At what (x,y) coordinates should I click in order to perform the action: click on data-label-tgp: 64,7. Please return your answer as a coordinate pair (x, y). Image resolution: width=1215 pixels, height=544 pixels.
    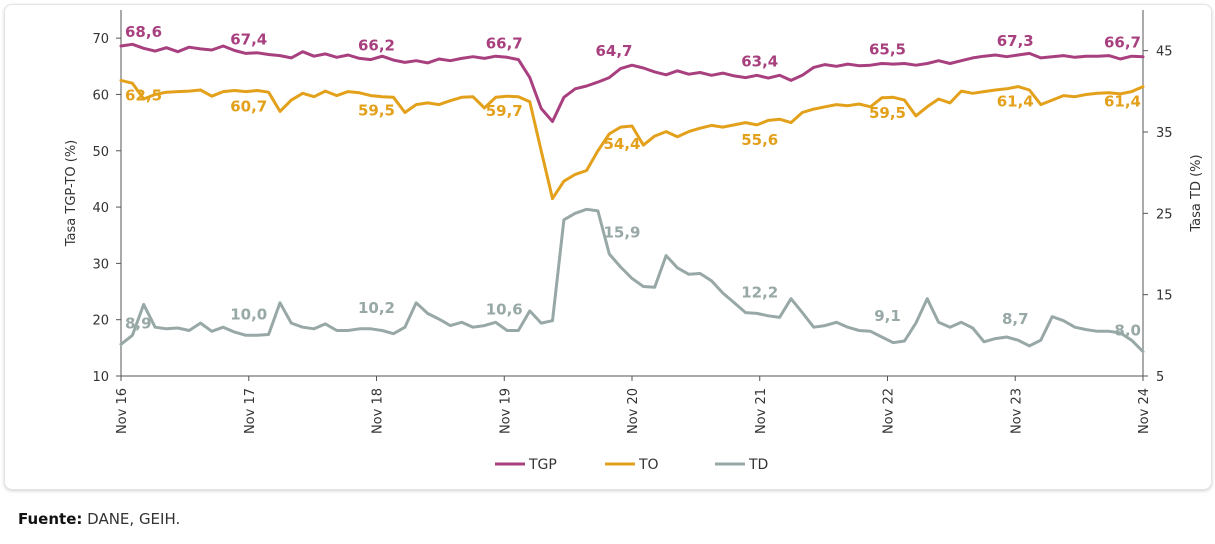
    Looking at the image, I should click on (613, 51).